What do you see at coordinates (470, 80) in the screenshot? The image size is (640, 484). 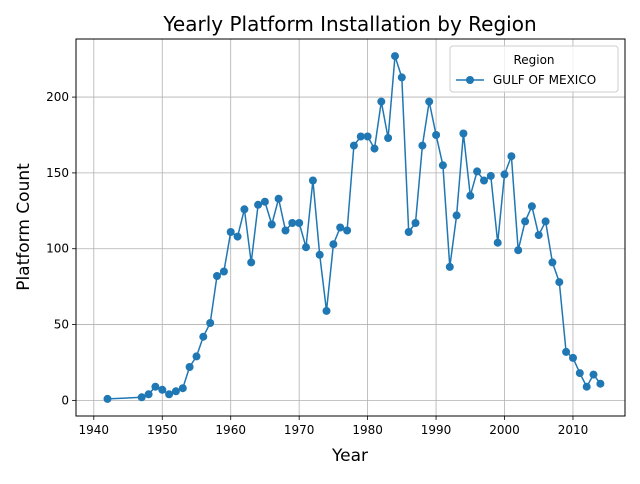 I see `legend-marker-swatch` at bounding box center [470, 80].